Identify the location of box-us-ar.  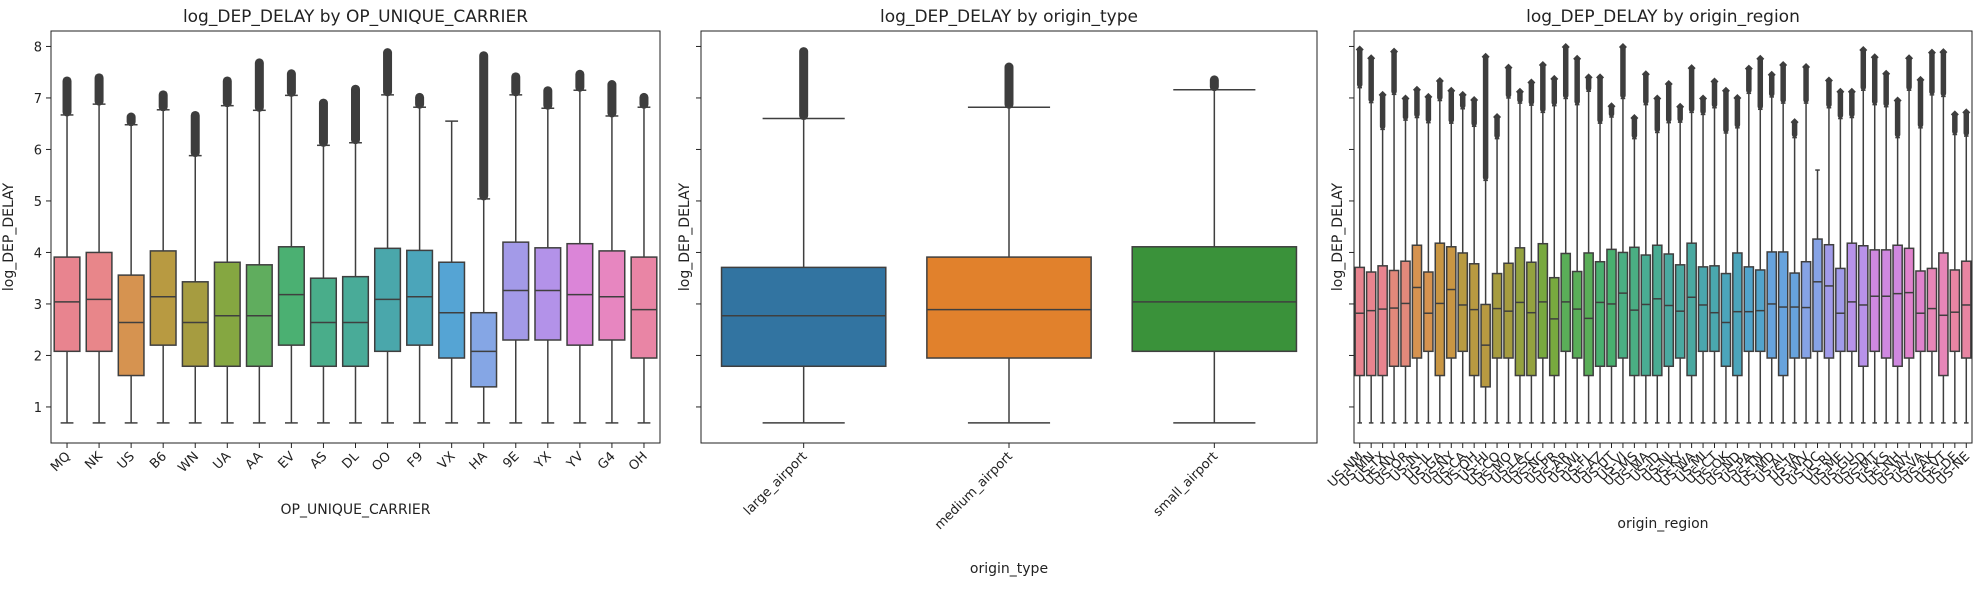
(1566, 233).